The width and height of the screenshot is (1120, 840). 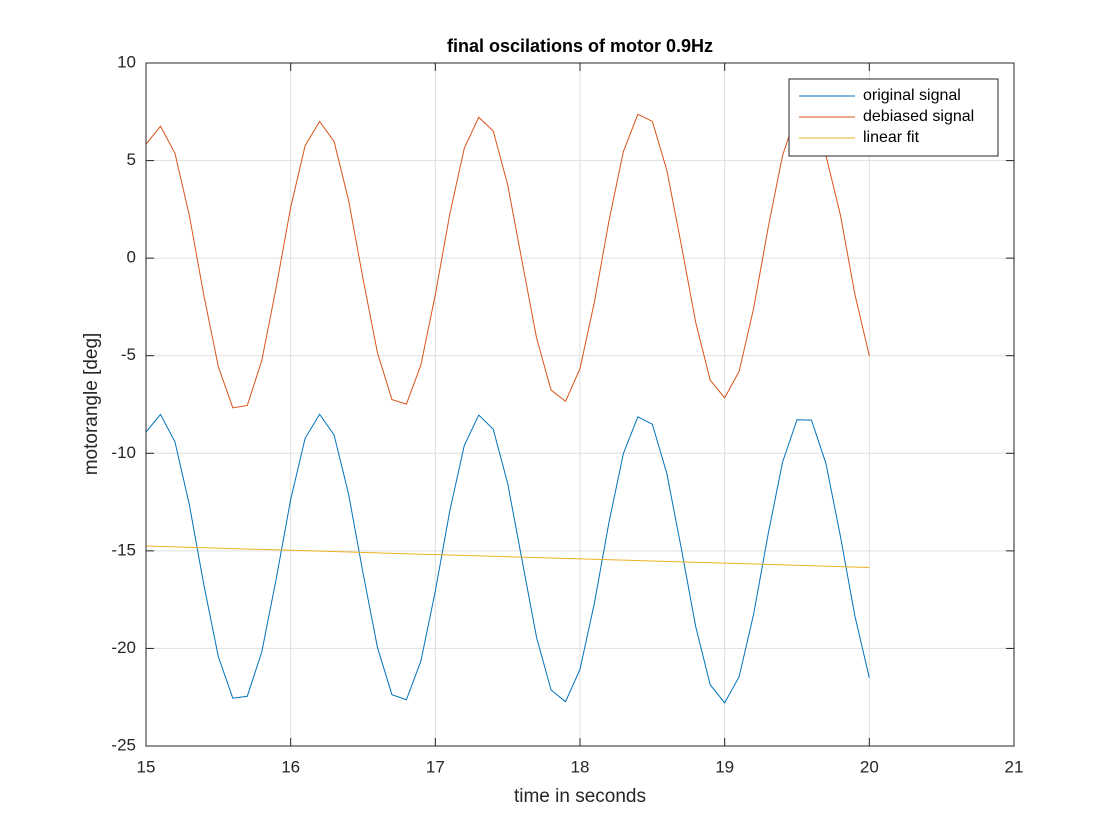 I want to click on legend-label: debiased signal, so click(x=918, y=116).